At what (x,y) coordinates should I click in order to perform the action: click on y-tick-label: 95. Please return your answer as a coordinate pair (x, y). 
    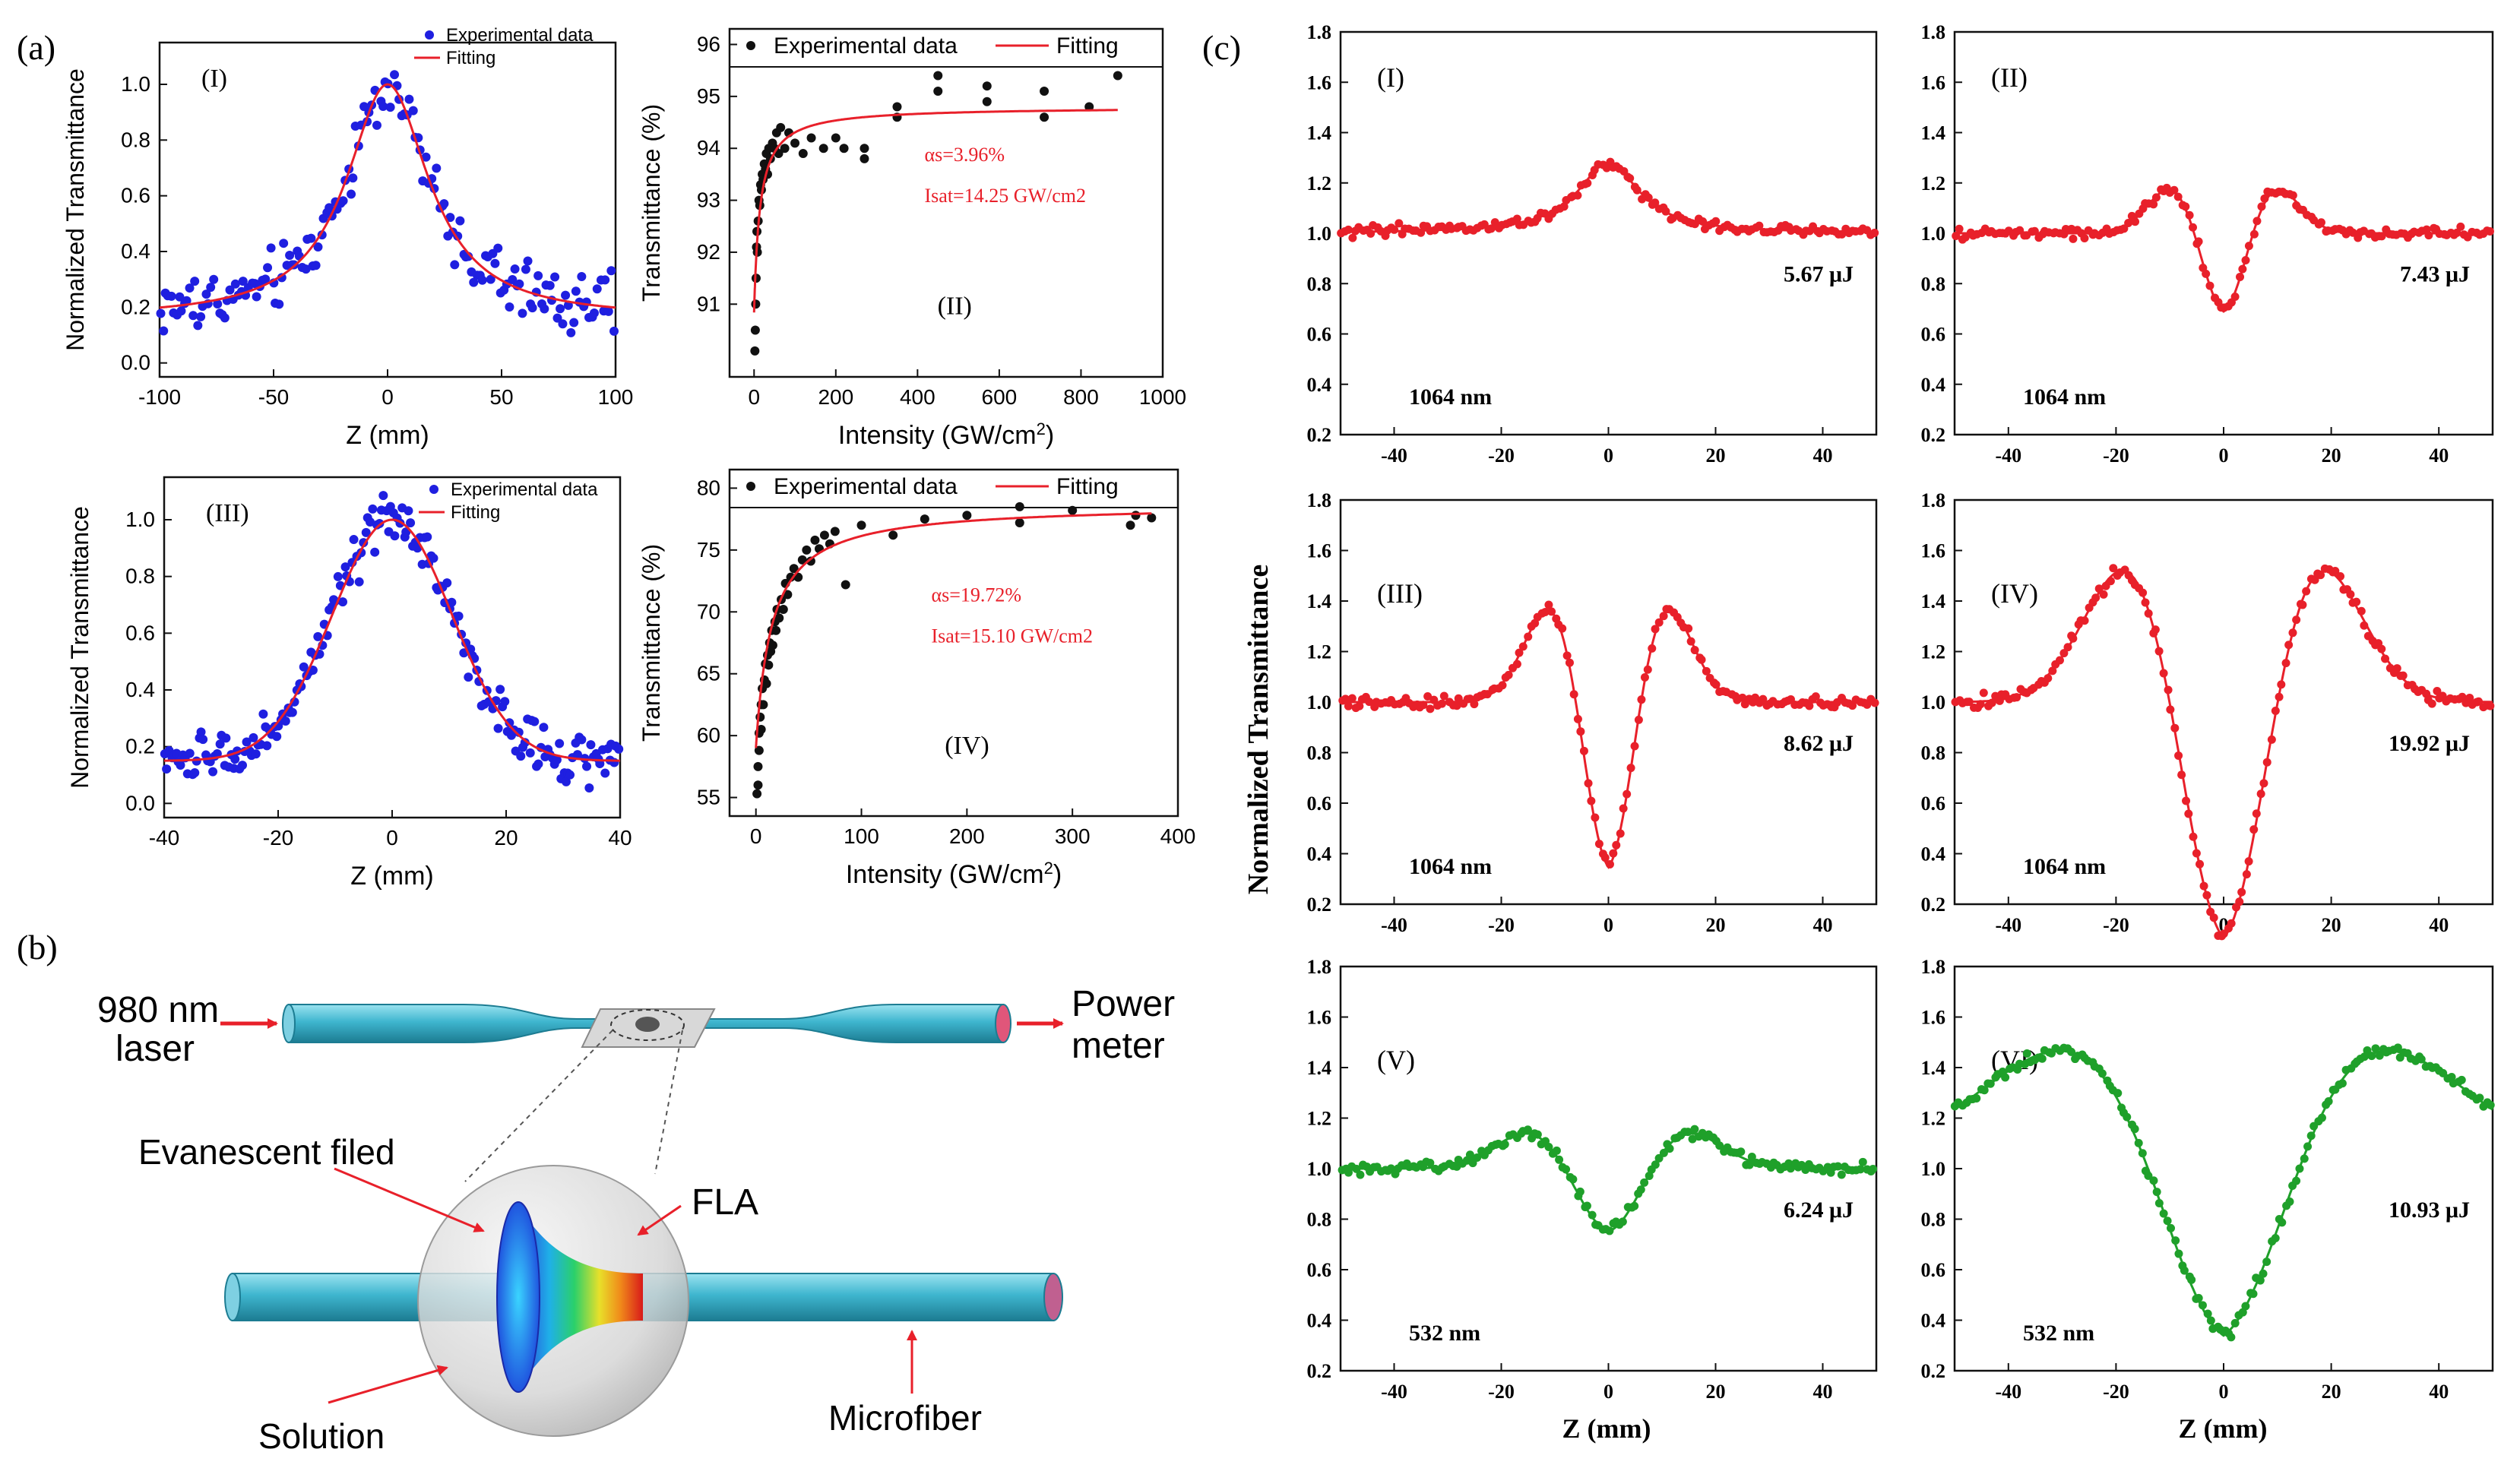
    Looking at the image, I should click on (708, 96).